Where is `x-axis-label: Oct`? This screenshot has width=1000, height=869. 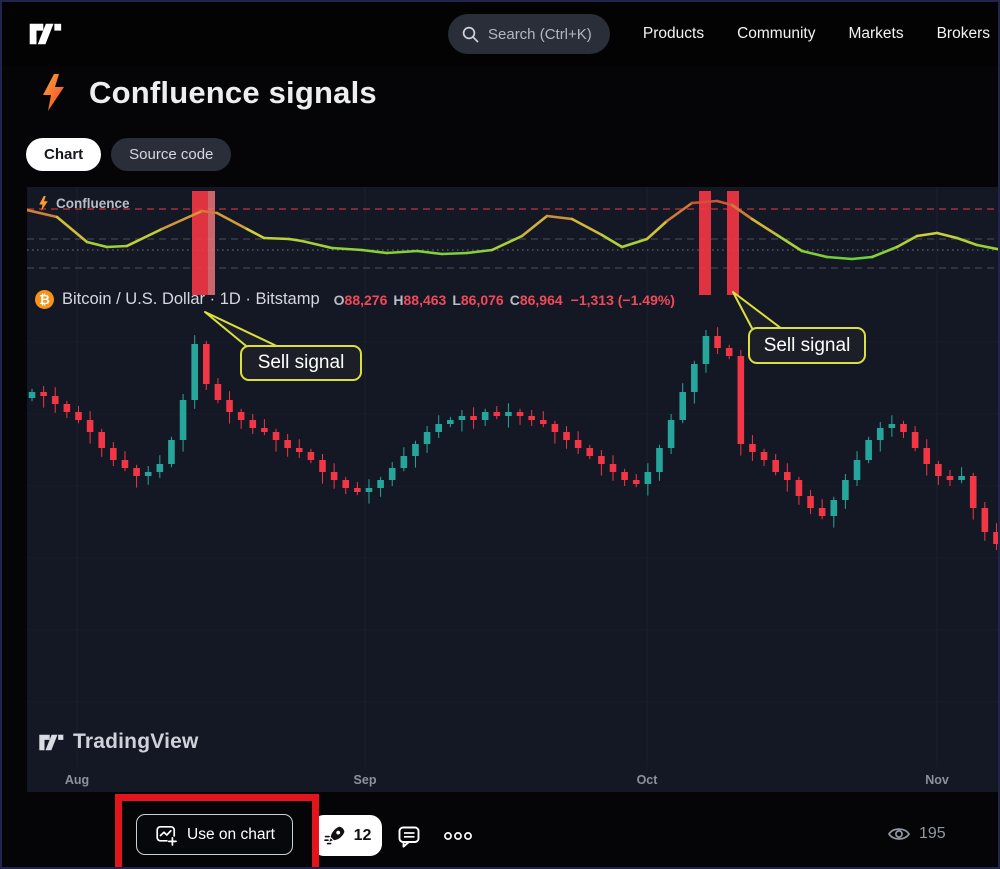
x-axis-label: Oct is located at coordinates (648, 780).